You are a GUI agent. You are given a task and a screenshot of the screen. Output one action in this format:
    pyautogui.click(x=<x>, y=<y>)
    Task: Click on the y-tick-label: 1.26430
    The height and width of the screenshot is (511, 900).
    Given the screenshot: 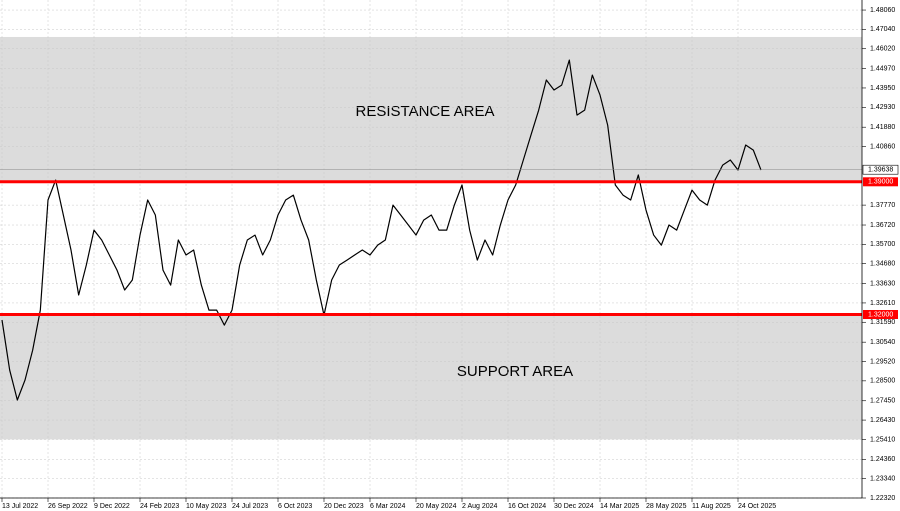 What is the action you would take?
    pyautogui.click(x=882, y=420)
    